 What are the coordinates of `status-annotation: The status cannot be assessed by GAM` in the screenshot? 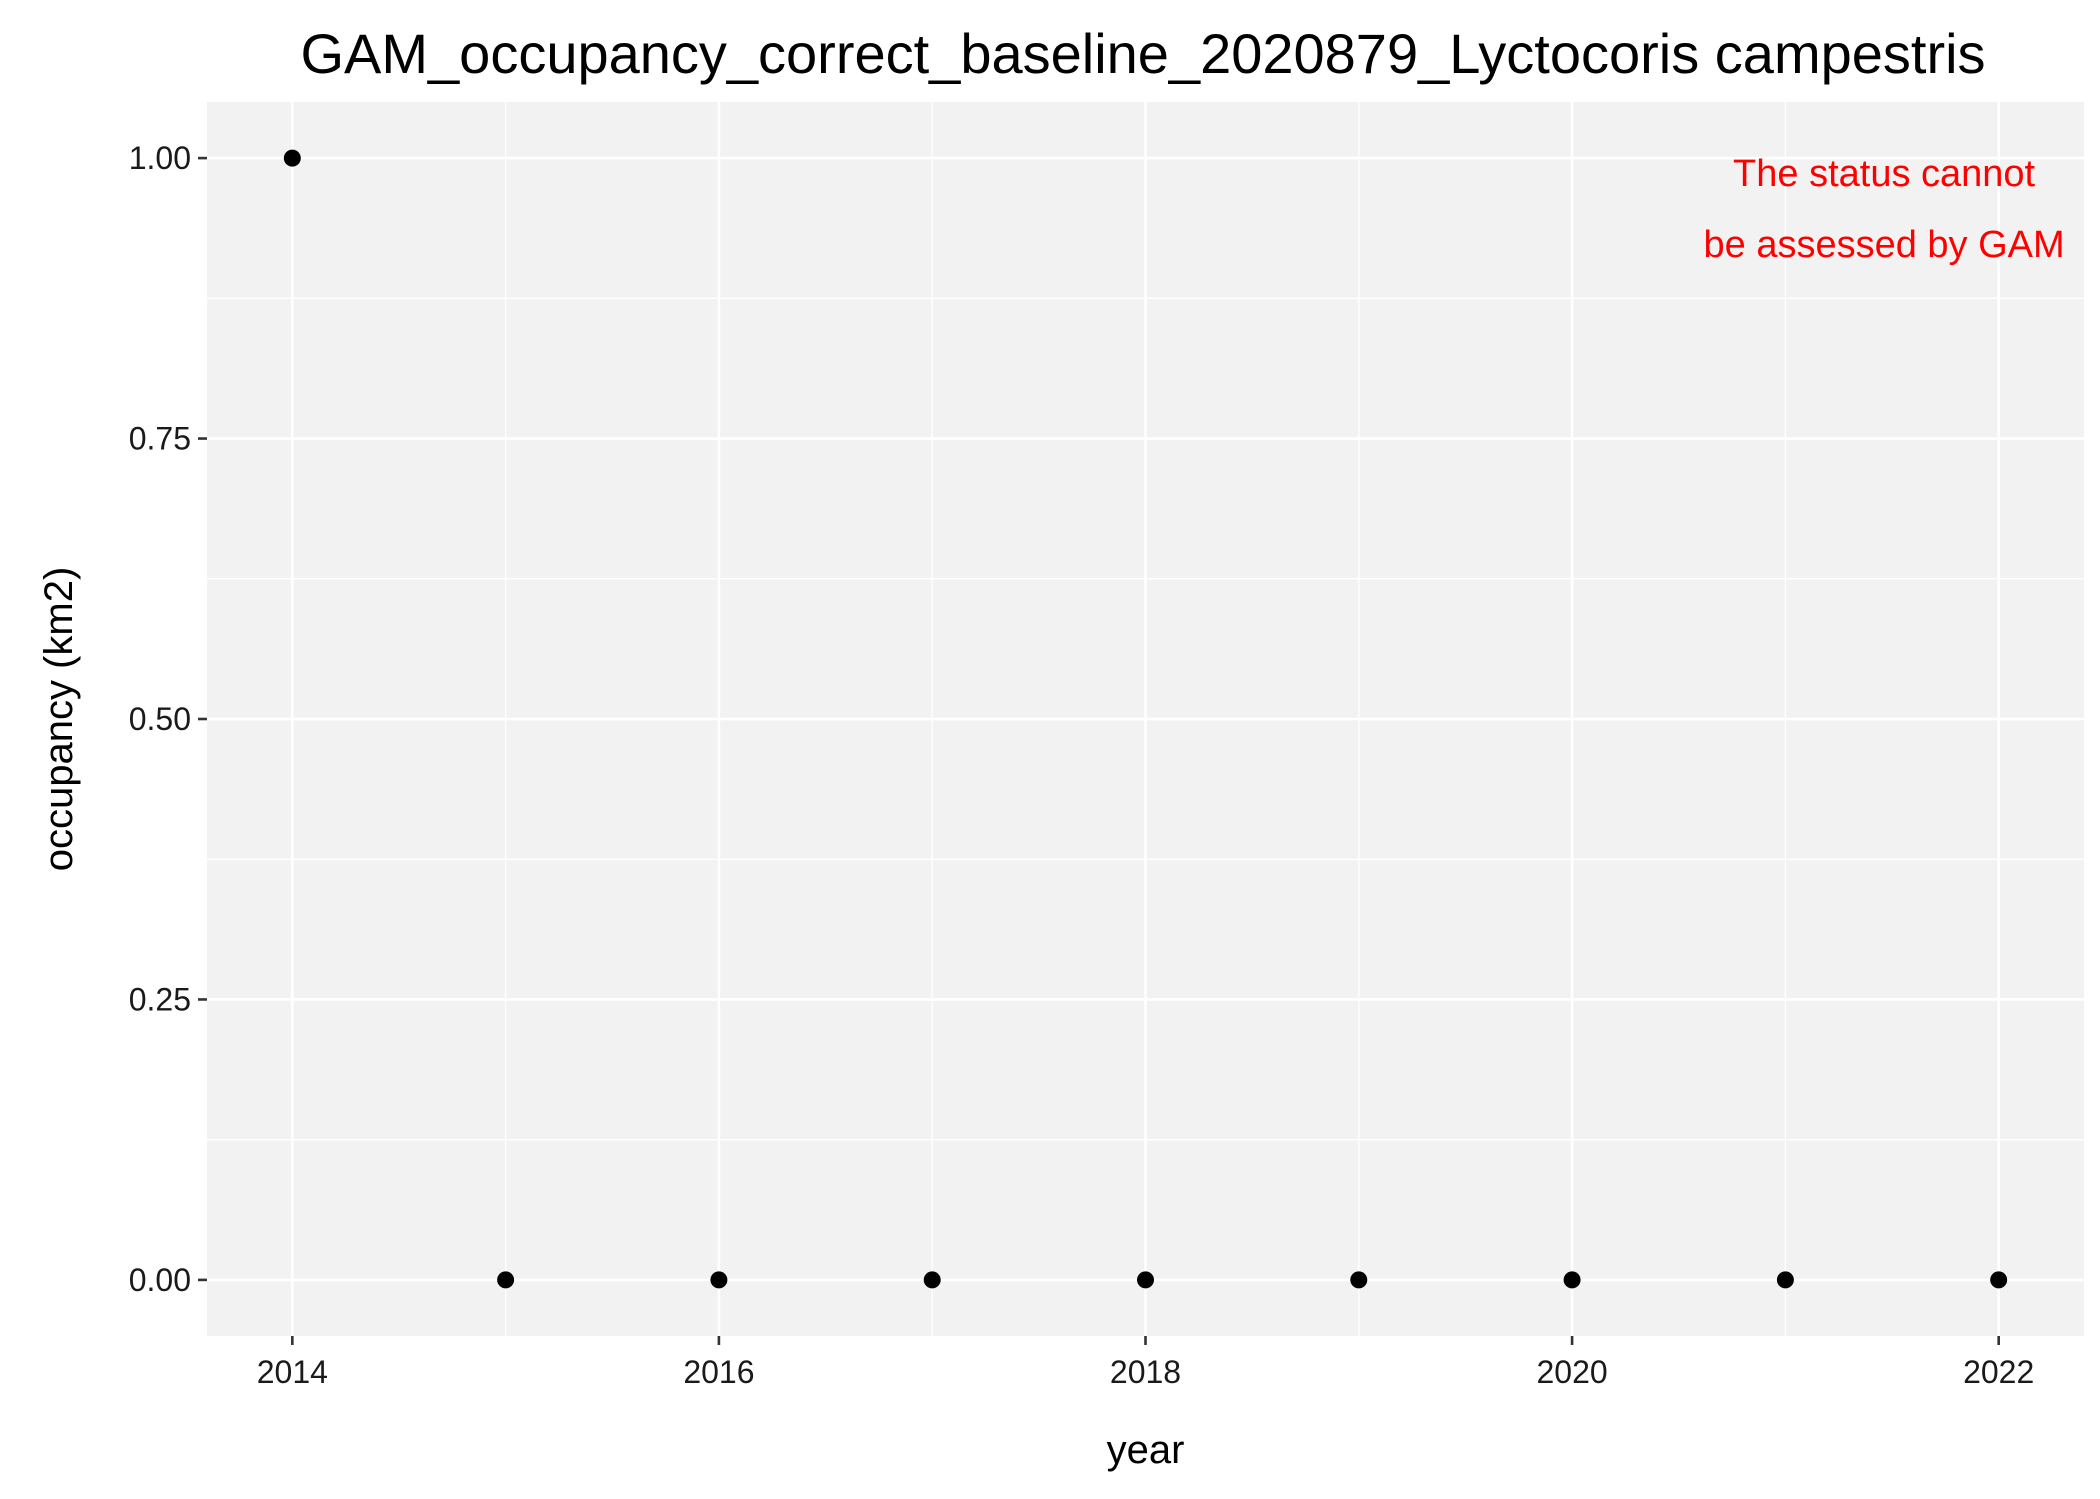 It's located at (1884, 209).